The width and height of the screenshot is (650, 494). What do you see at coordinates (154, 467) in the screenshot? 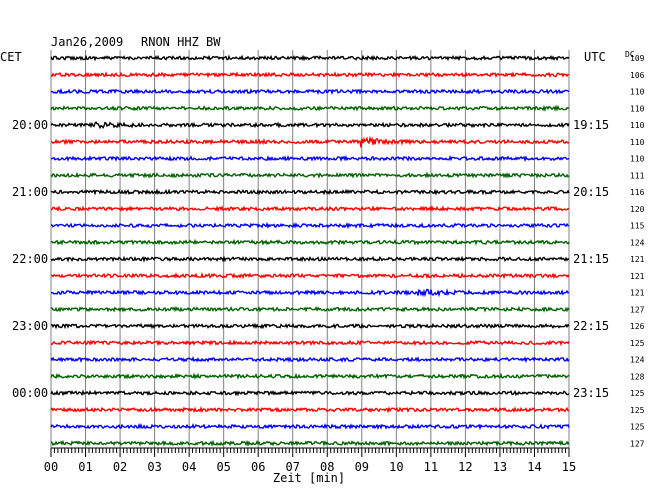
I see `x-tick-label: 03` at bounding box center [154, 467].